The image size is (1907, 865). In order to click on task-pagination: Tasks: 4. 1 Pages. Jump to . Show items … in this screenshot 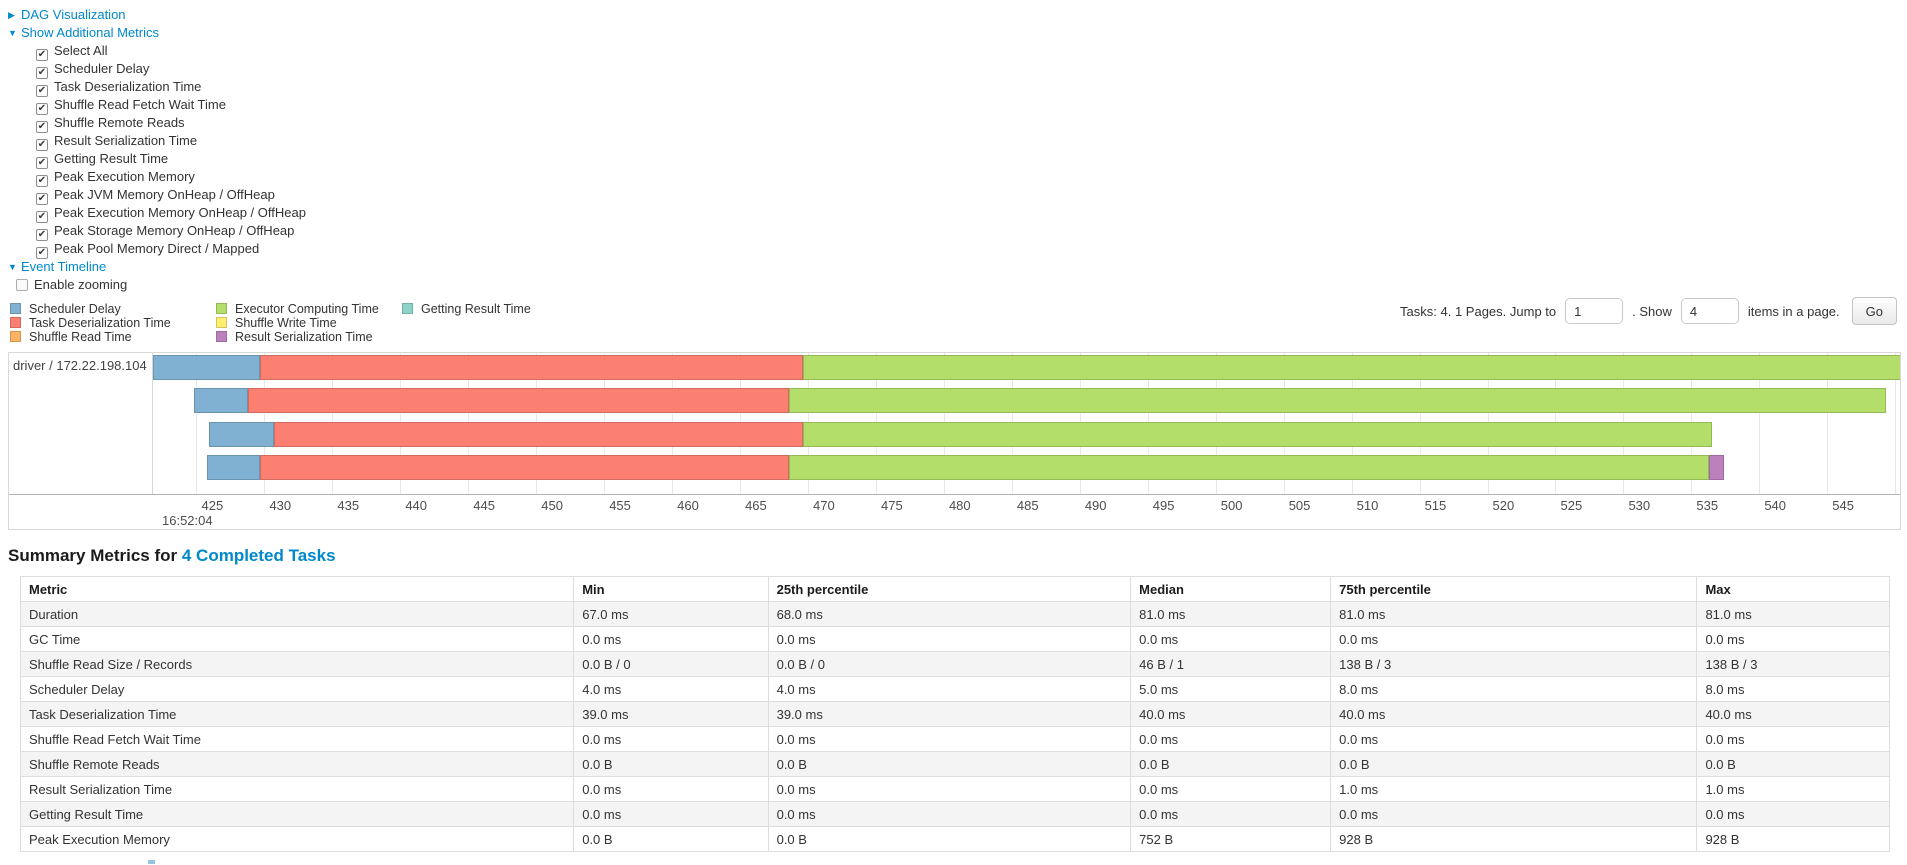, I will do `click(1646, 311)`.